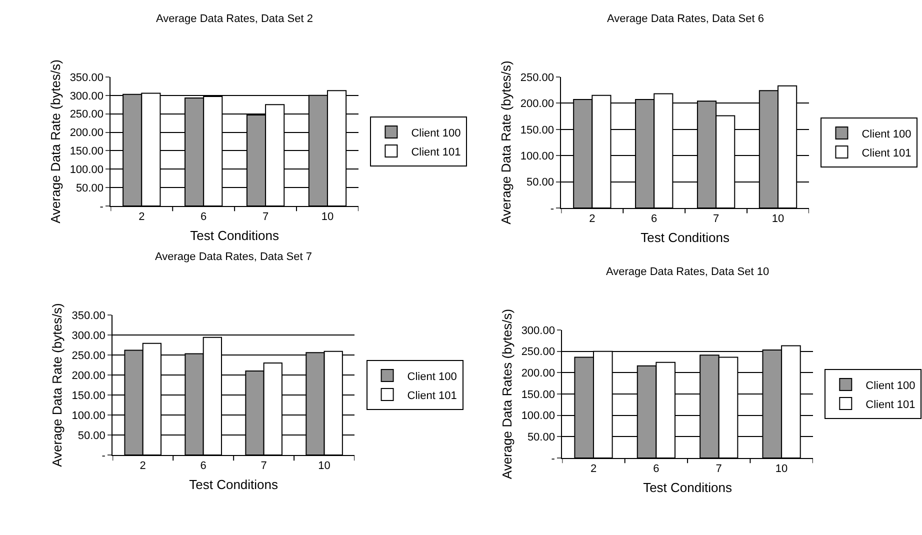  I want to click on y-axis-title: Average Data Rates (bytes/s), so click(506, 394).